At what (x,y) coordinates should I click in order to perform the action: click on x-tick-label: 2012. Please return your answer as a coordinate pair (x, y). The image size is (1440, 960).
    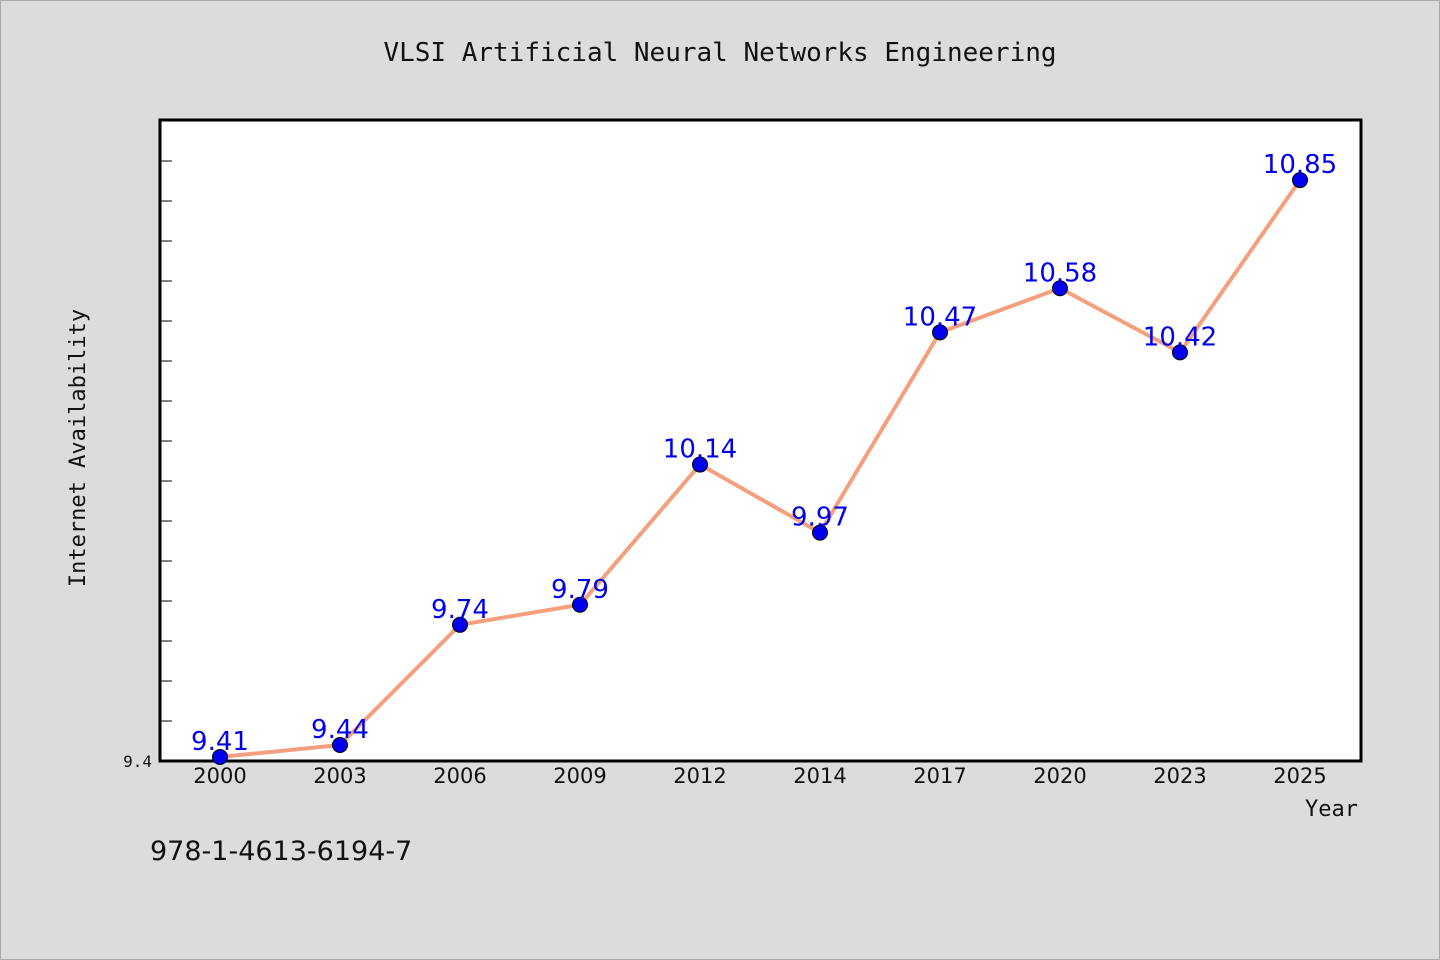
    Looking at the image, I should click on (699, 776).